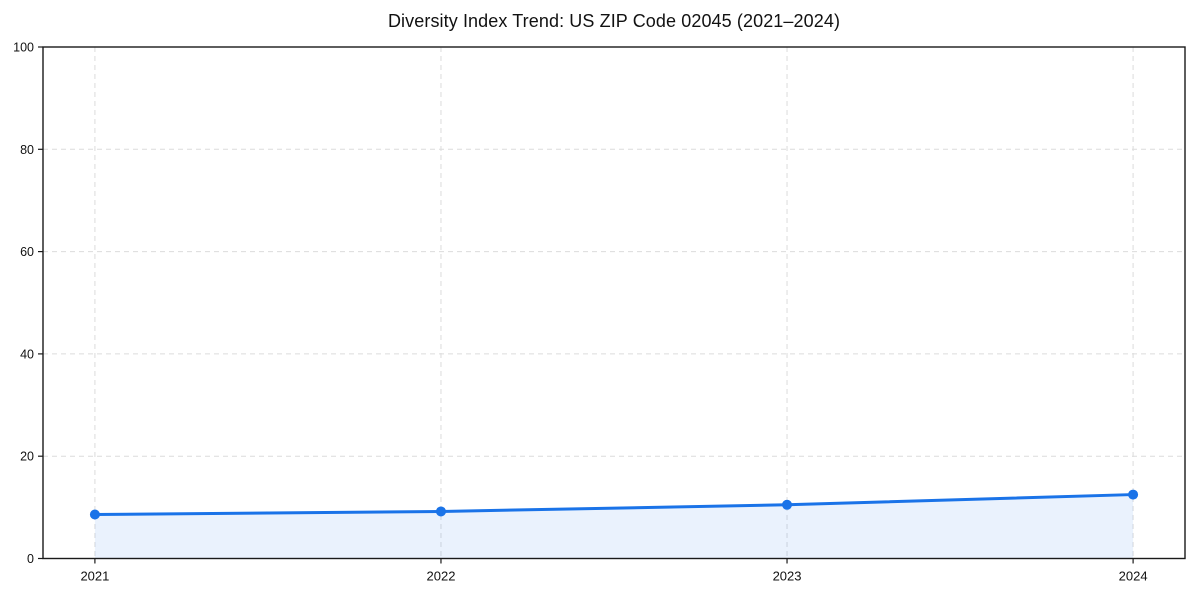 Image resolution: width=1200 pixels, height=600 pixels. What do you see at coordinates (1133, 576) in the screenshot?
I see `x-tick-label: 2024` at bounding box center [1133, 576].